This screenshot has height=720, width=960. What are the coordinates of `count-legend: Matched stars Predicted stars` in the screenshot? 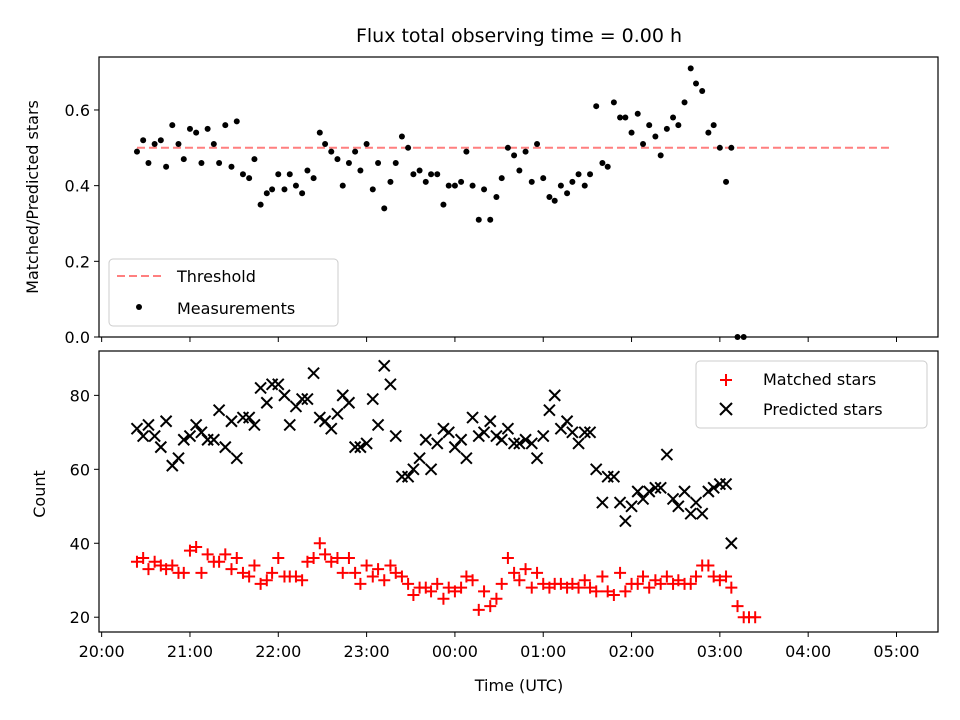 It's located at (811, 394).